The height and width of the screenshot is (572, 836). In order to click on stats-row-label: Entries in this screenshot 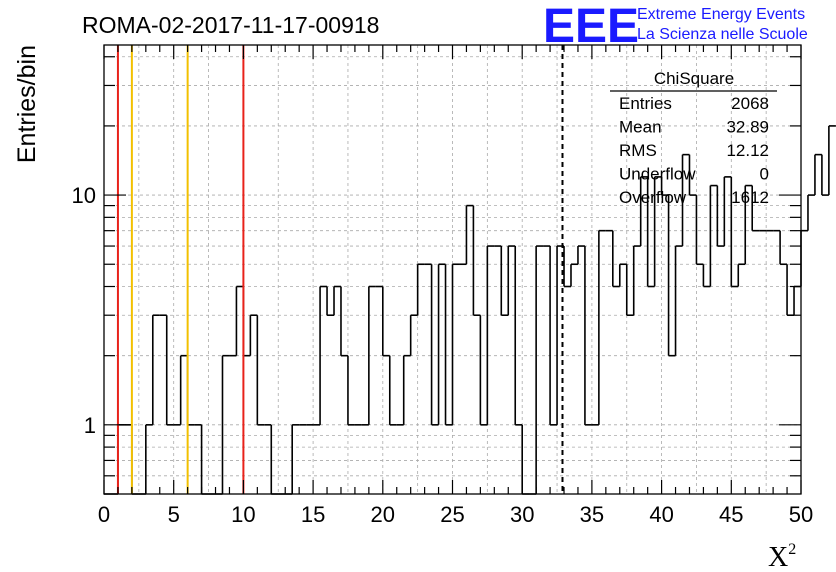, I will do `click(645, 103)`.